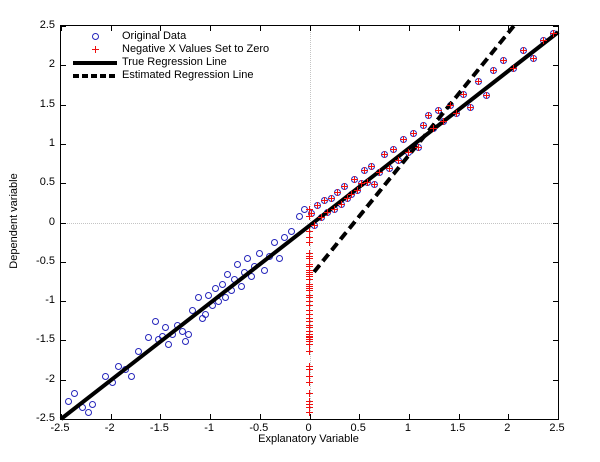  What do you see at coordinates (95, 62) in the screenshot?
I see `solid-line-icon` at bounding box center [95, 62].